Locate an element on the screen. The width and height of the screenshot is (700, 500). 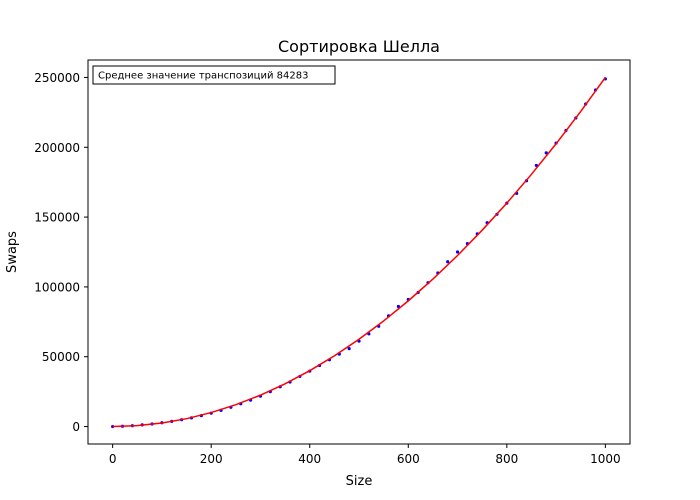
x-tick-label: 0 is located at coordinates (113, 459).